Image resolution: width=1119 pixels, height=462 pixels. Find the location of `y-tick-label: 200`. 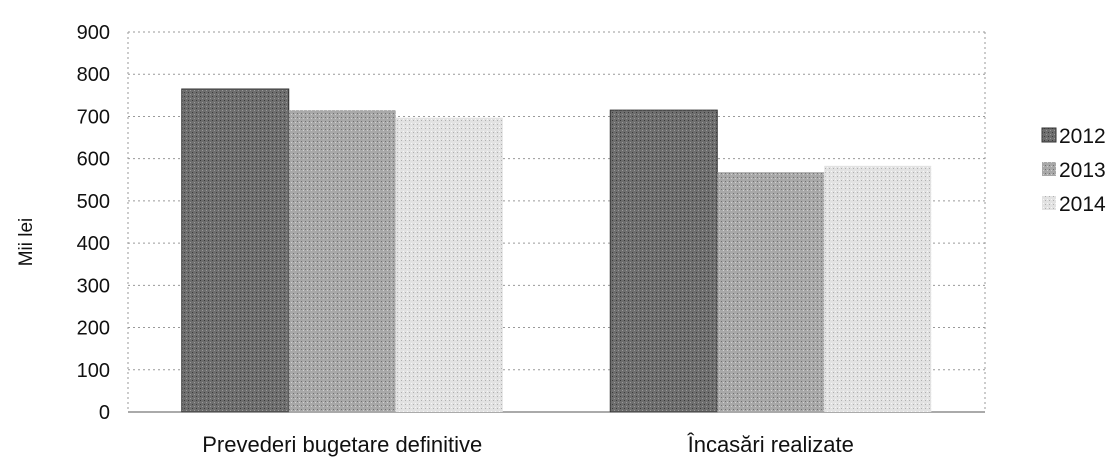

y-tick-label: 200 is located at coordinates (93, 329).